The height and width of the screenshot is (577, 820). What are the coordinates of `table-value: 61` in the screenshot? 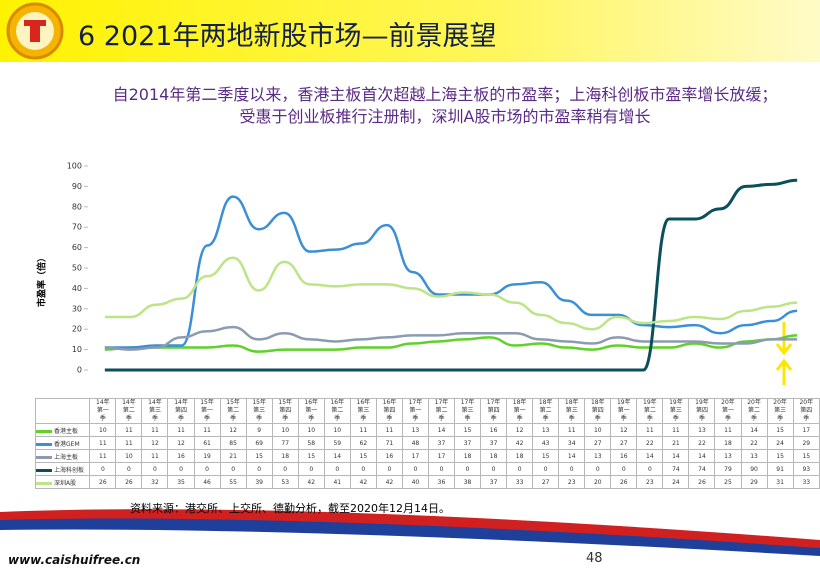 It's located at (207, 443).